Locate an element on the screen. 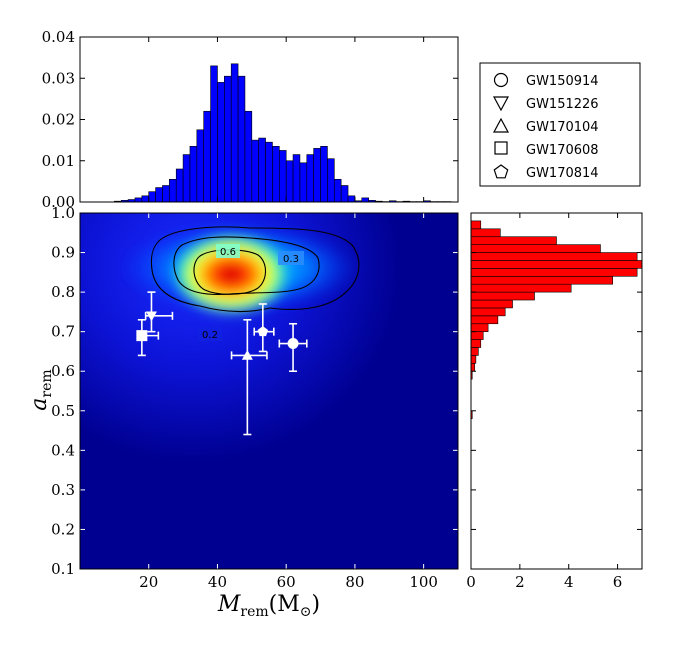 Image resolution: width=684 pixels, height=648 pixels. x-axis-label: Mrem(M⊙) is located at coordinates (268, 606).